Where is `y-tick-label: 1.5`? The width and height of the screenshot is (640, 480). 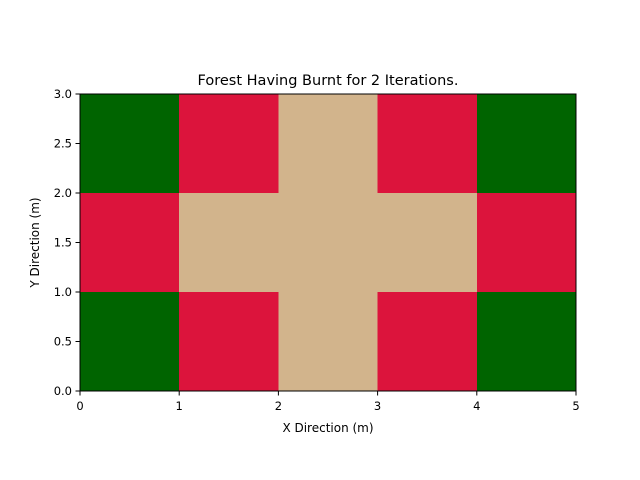
y-tick-label: 1.5 is located at coordinates (63, 243).